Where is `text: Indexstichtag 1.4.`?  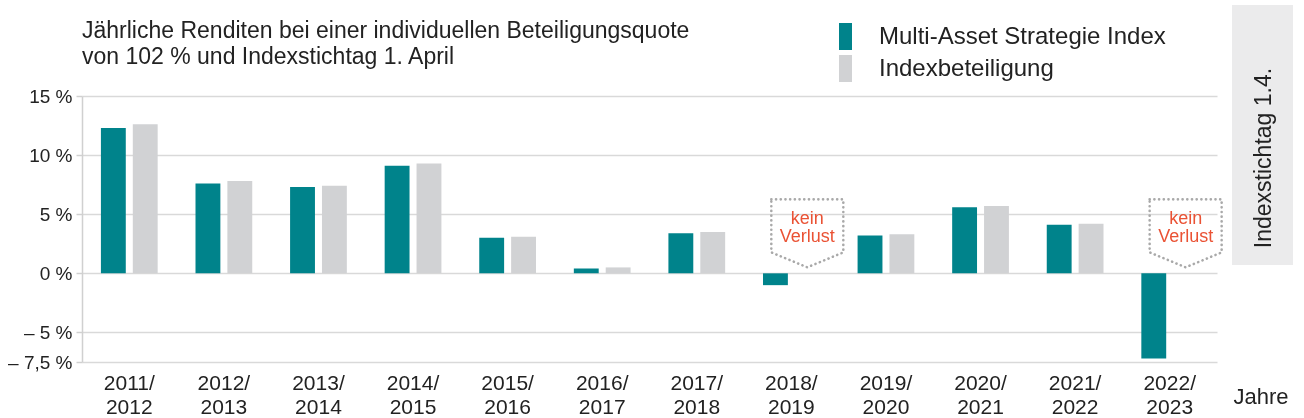 text: Indexstichtag 1.4. is located at coordinates (1263, 158).